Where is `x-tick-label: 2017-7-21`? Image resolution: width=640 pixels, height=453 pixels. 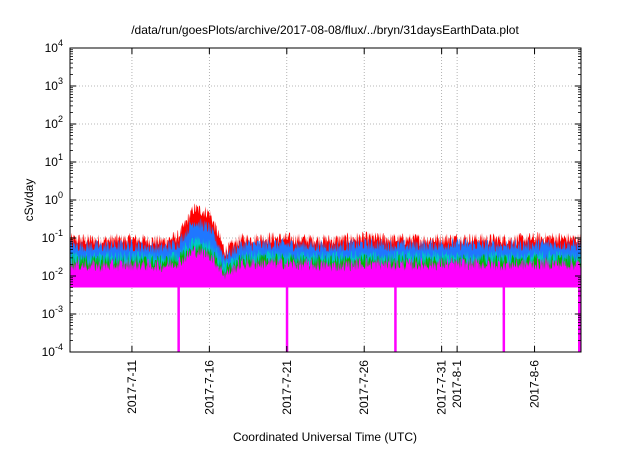
x-tick-label: 2017-7-21 is located at coordinates (287, 387).